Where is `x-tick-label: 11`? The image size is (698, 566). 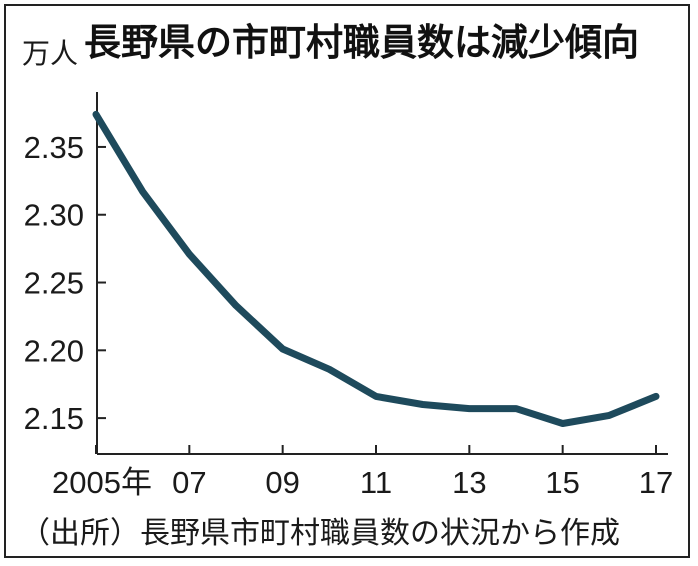 x-tick-label: 11 is located at coordinates (376, 482).